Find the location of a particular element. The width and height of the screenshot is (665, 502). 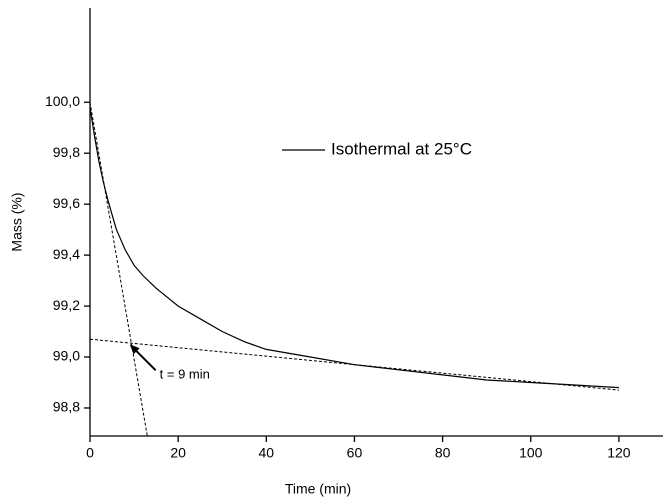

x-tick-label: 60 is located at coordinates (355, 453).